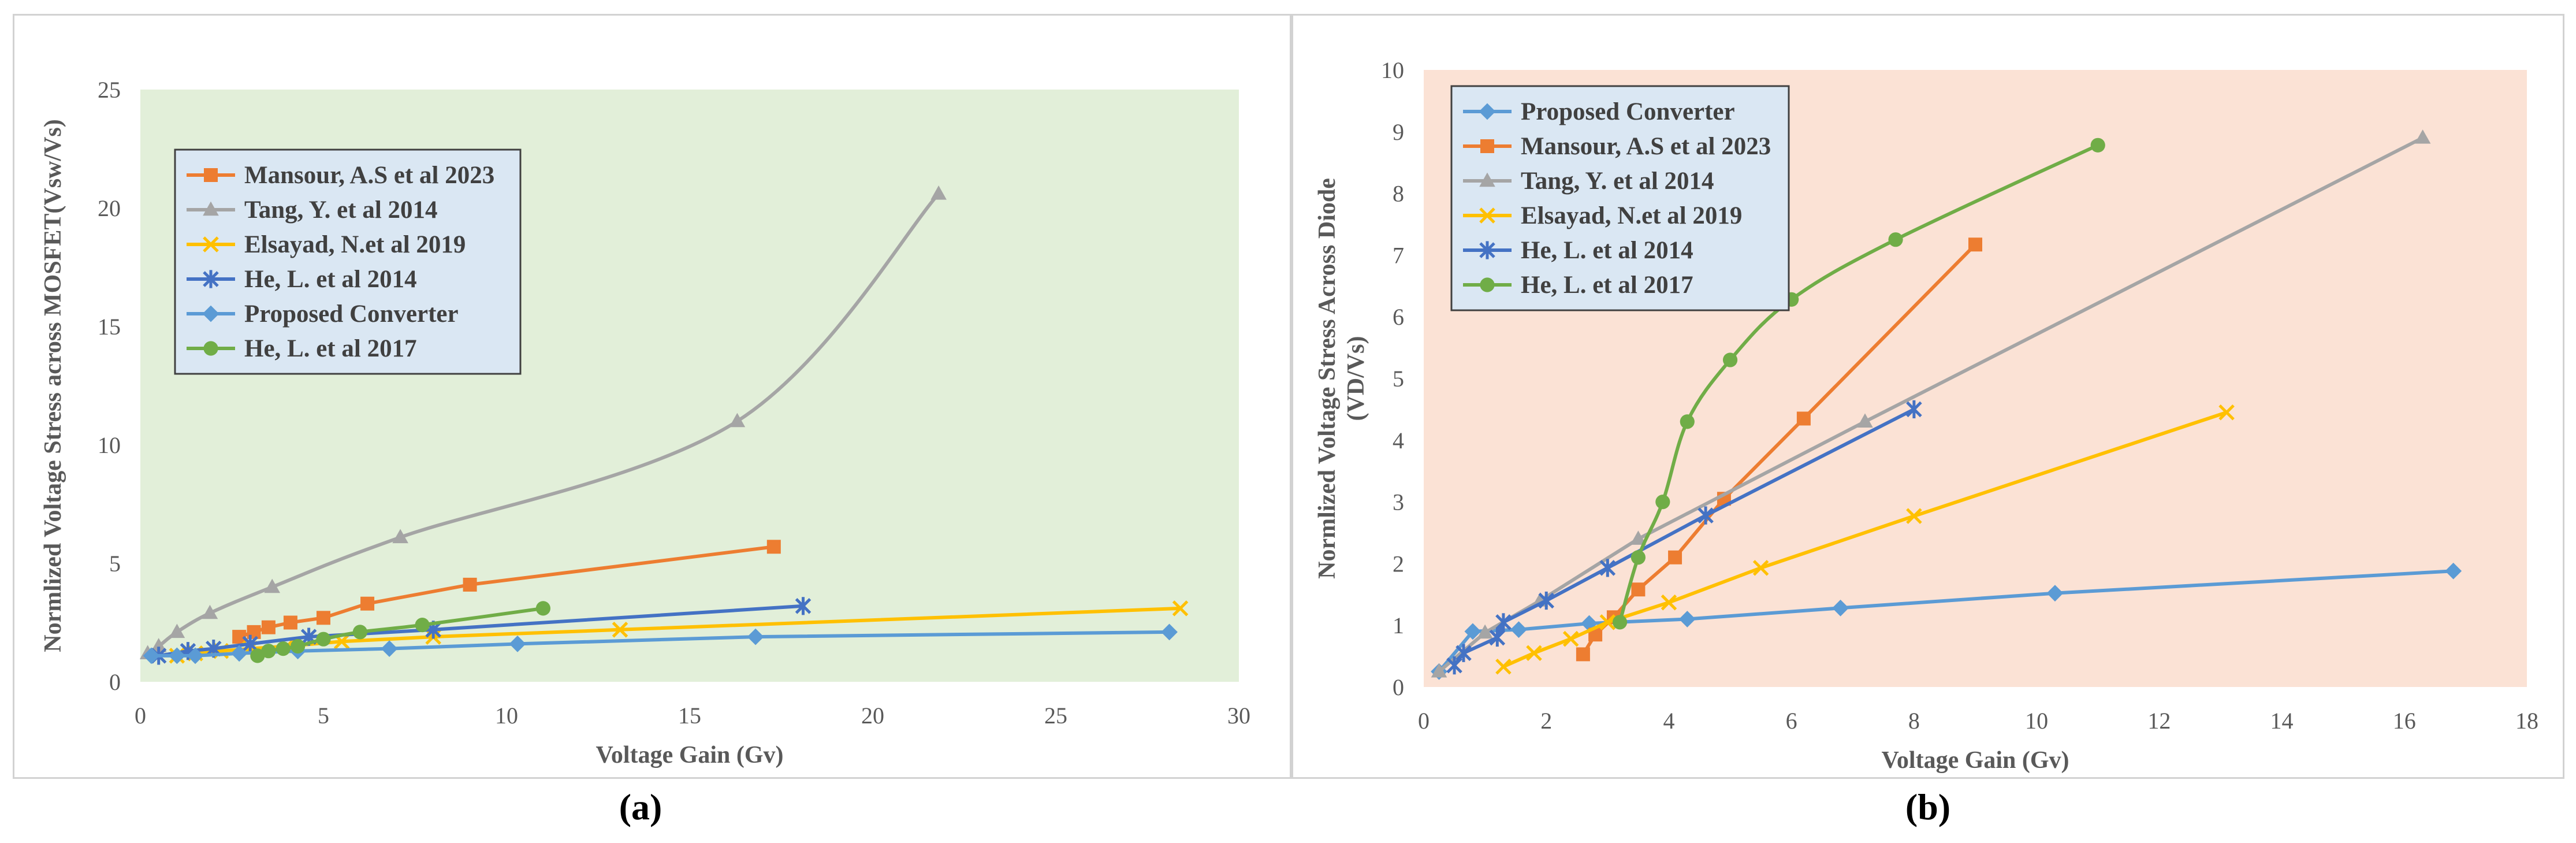 Image resolution: width=2576 pixels, height=843 pixels. Describe the element at coordinates (400, 632) in the screenshot. I see `series-he-l-et-al-2017` at that location.